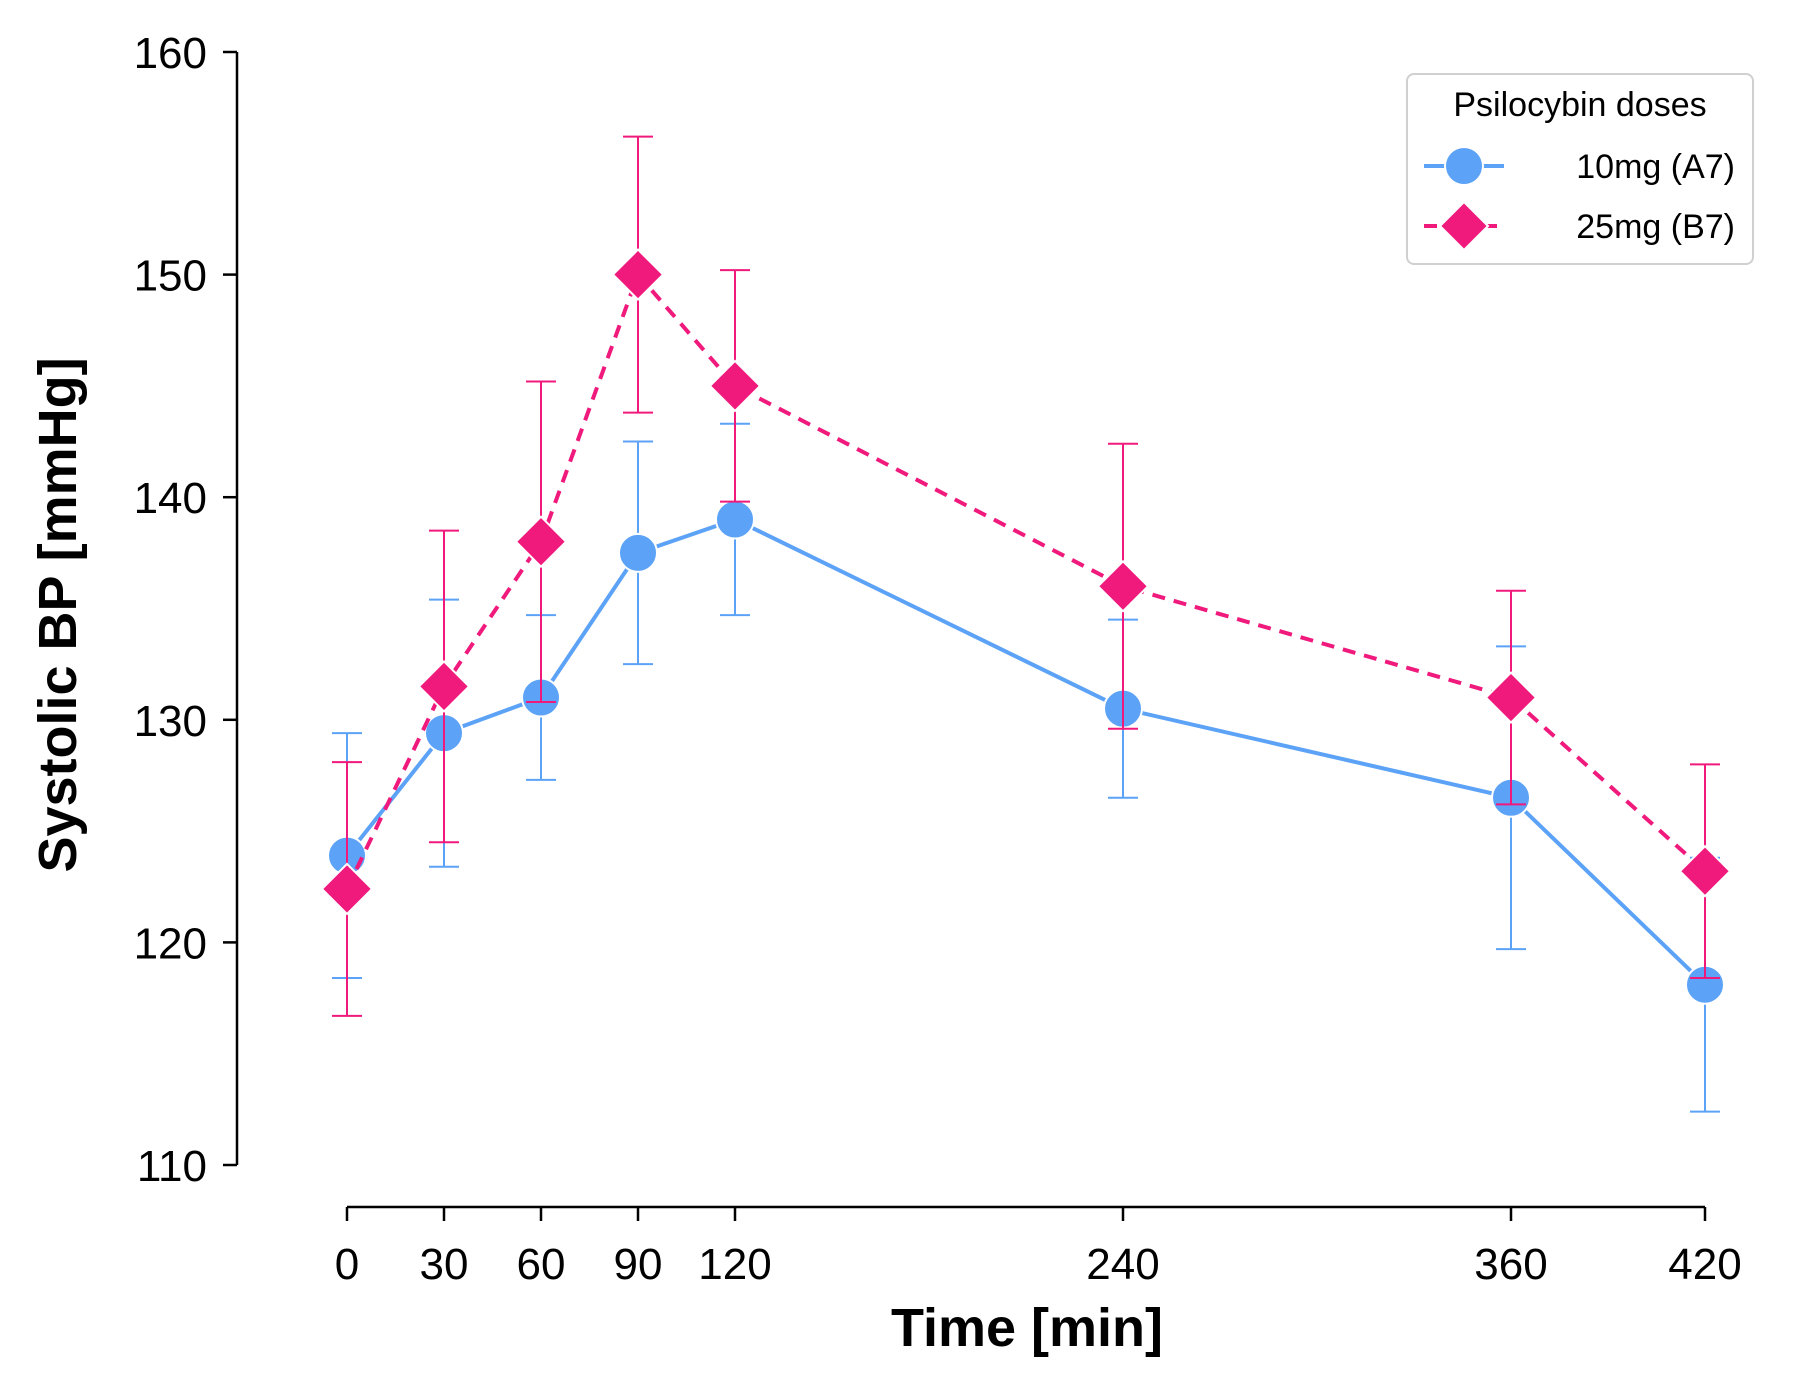  Describe the element at coordinates (444, 1264) in the screenshot. I see `x-tick-label: 30` at that location.